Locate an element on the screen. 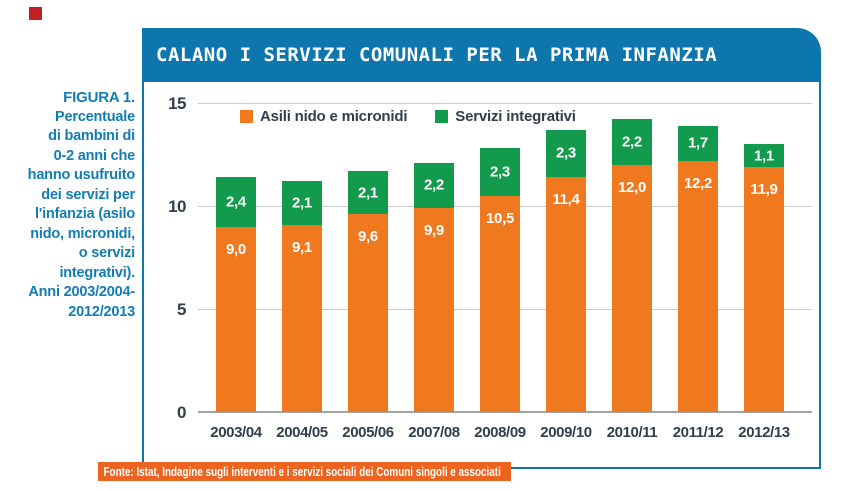  figure-caption-line: 0-2 anni che is located at coordinates (94, 155).